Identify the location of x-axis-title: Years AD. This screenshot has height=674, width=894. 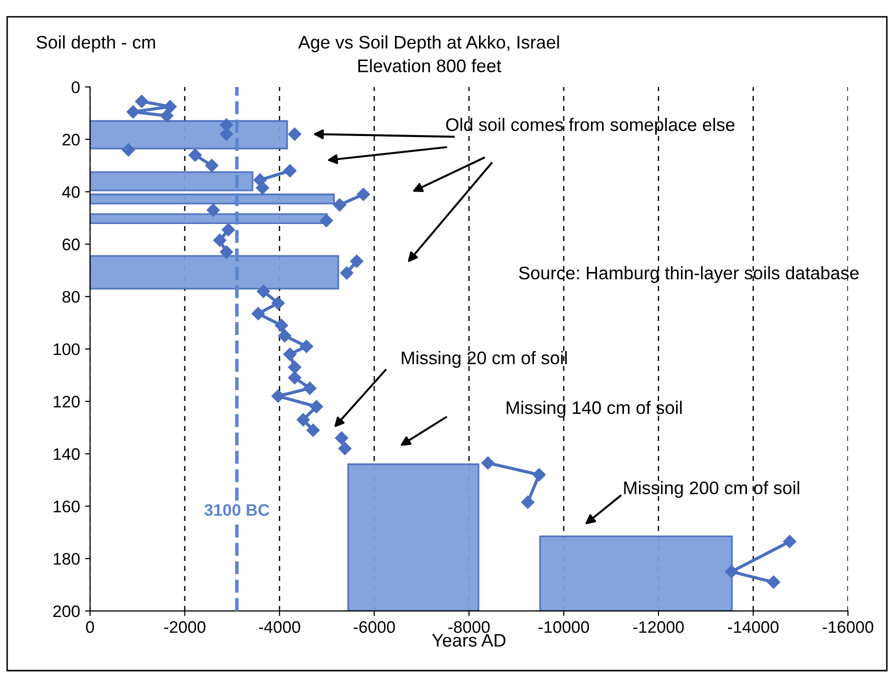
(469, 640).